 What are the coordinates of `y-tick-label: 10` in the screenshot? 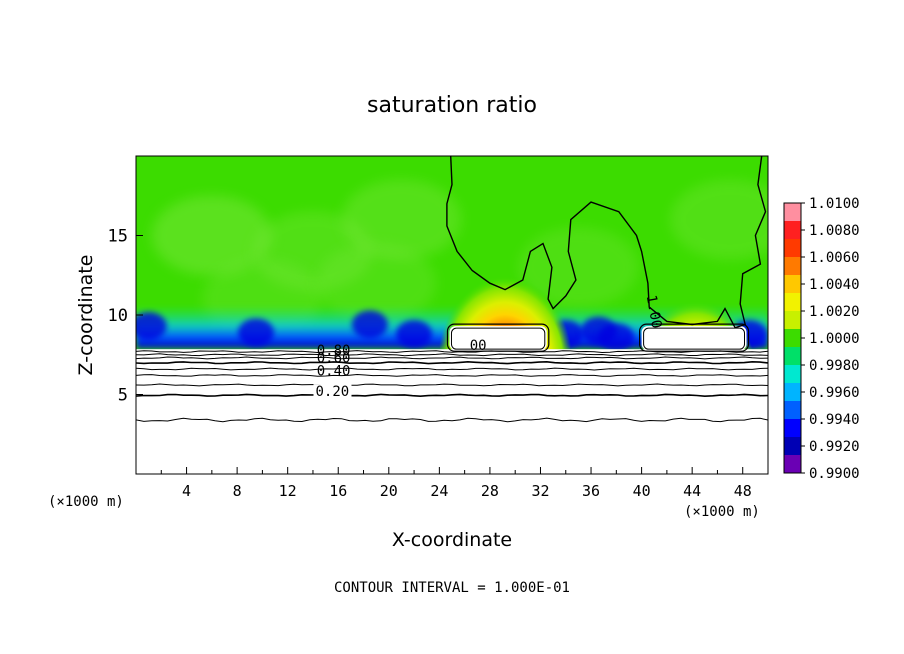 It's located at (118, 316).